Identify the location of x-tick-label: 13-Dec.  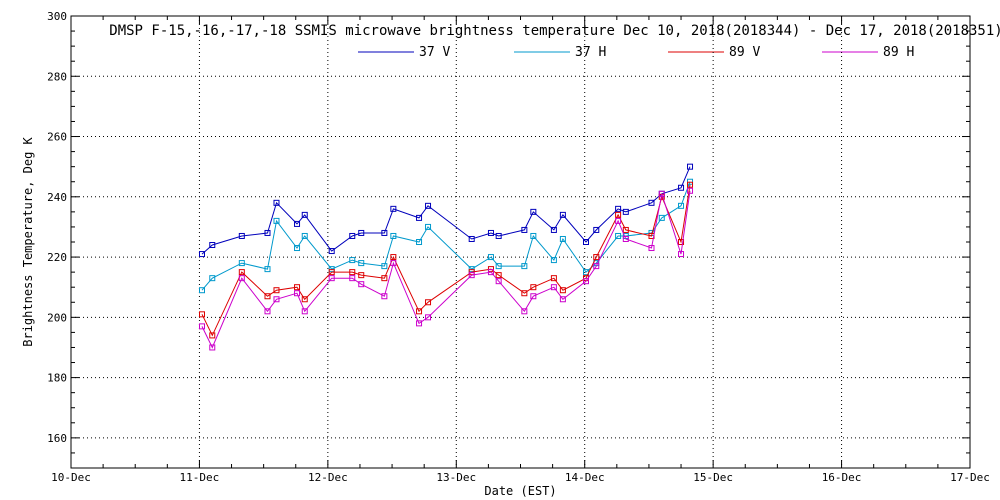
(456, 477).